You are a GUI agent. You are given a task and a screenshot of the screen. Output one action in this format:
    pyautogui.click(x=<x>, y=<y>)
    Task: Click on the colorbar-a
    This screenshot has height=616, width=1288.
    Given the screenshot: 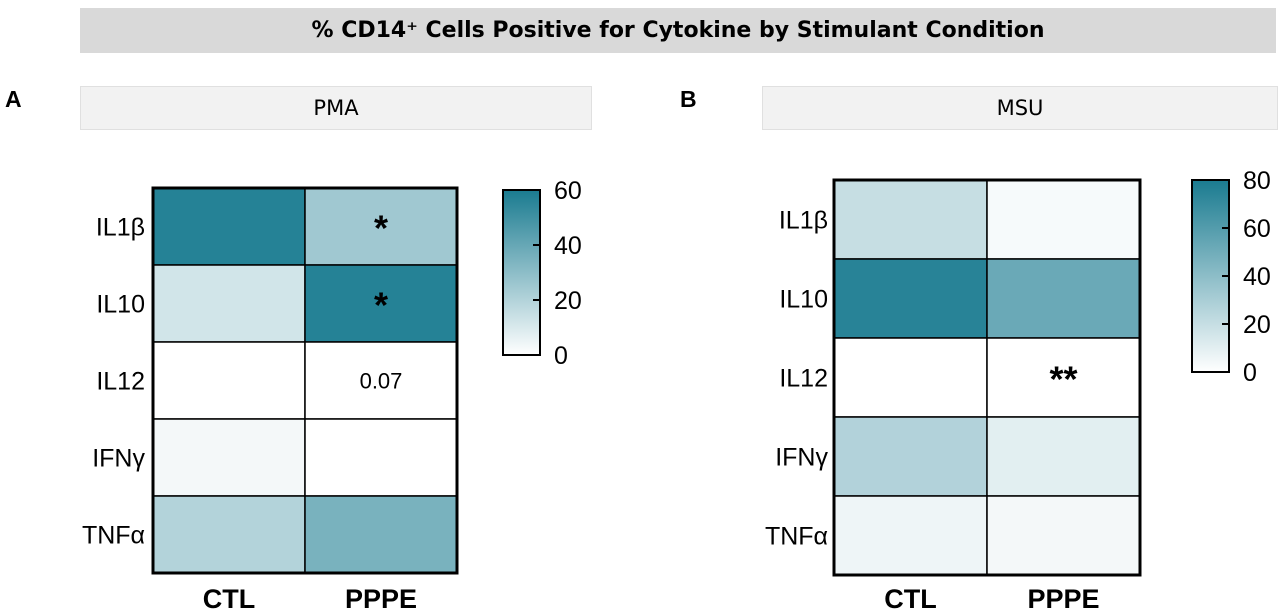 What is the action you would take?
    pyautogui.click(x=521, y=272)
    